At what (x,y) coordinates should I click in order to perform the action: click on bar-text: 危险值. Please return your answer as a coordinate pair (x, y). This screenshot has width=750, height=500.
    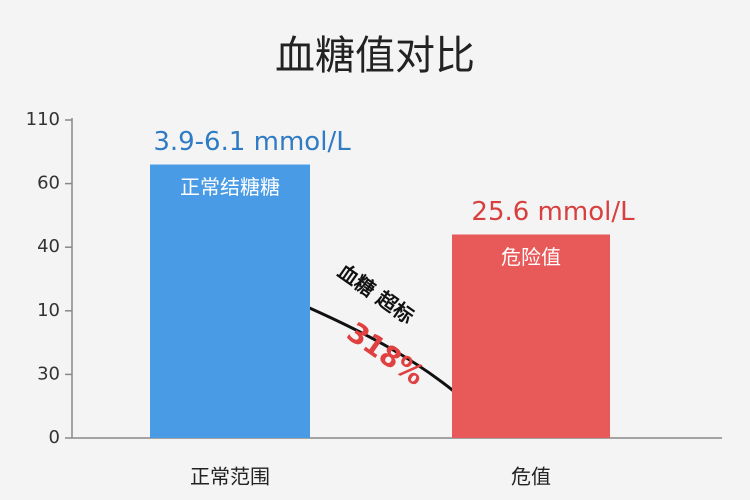
    Looking at the image, I should click on (531, 257).